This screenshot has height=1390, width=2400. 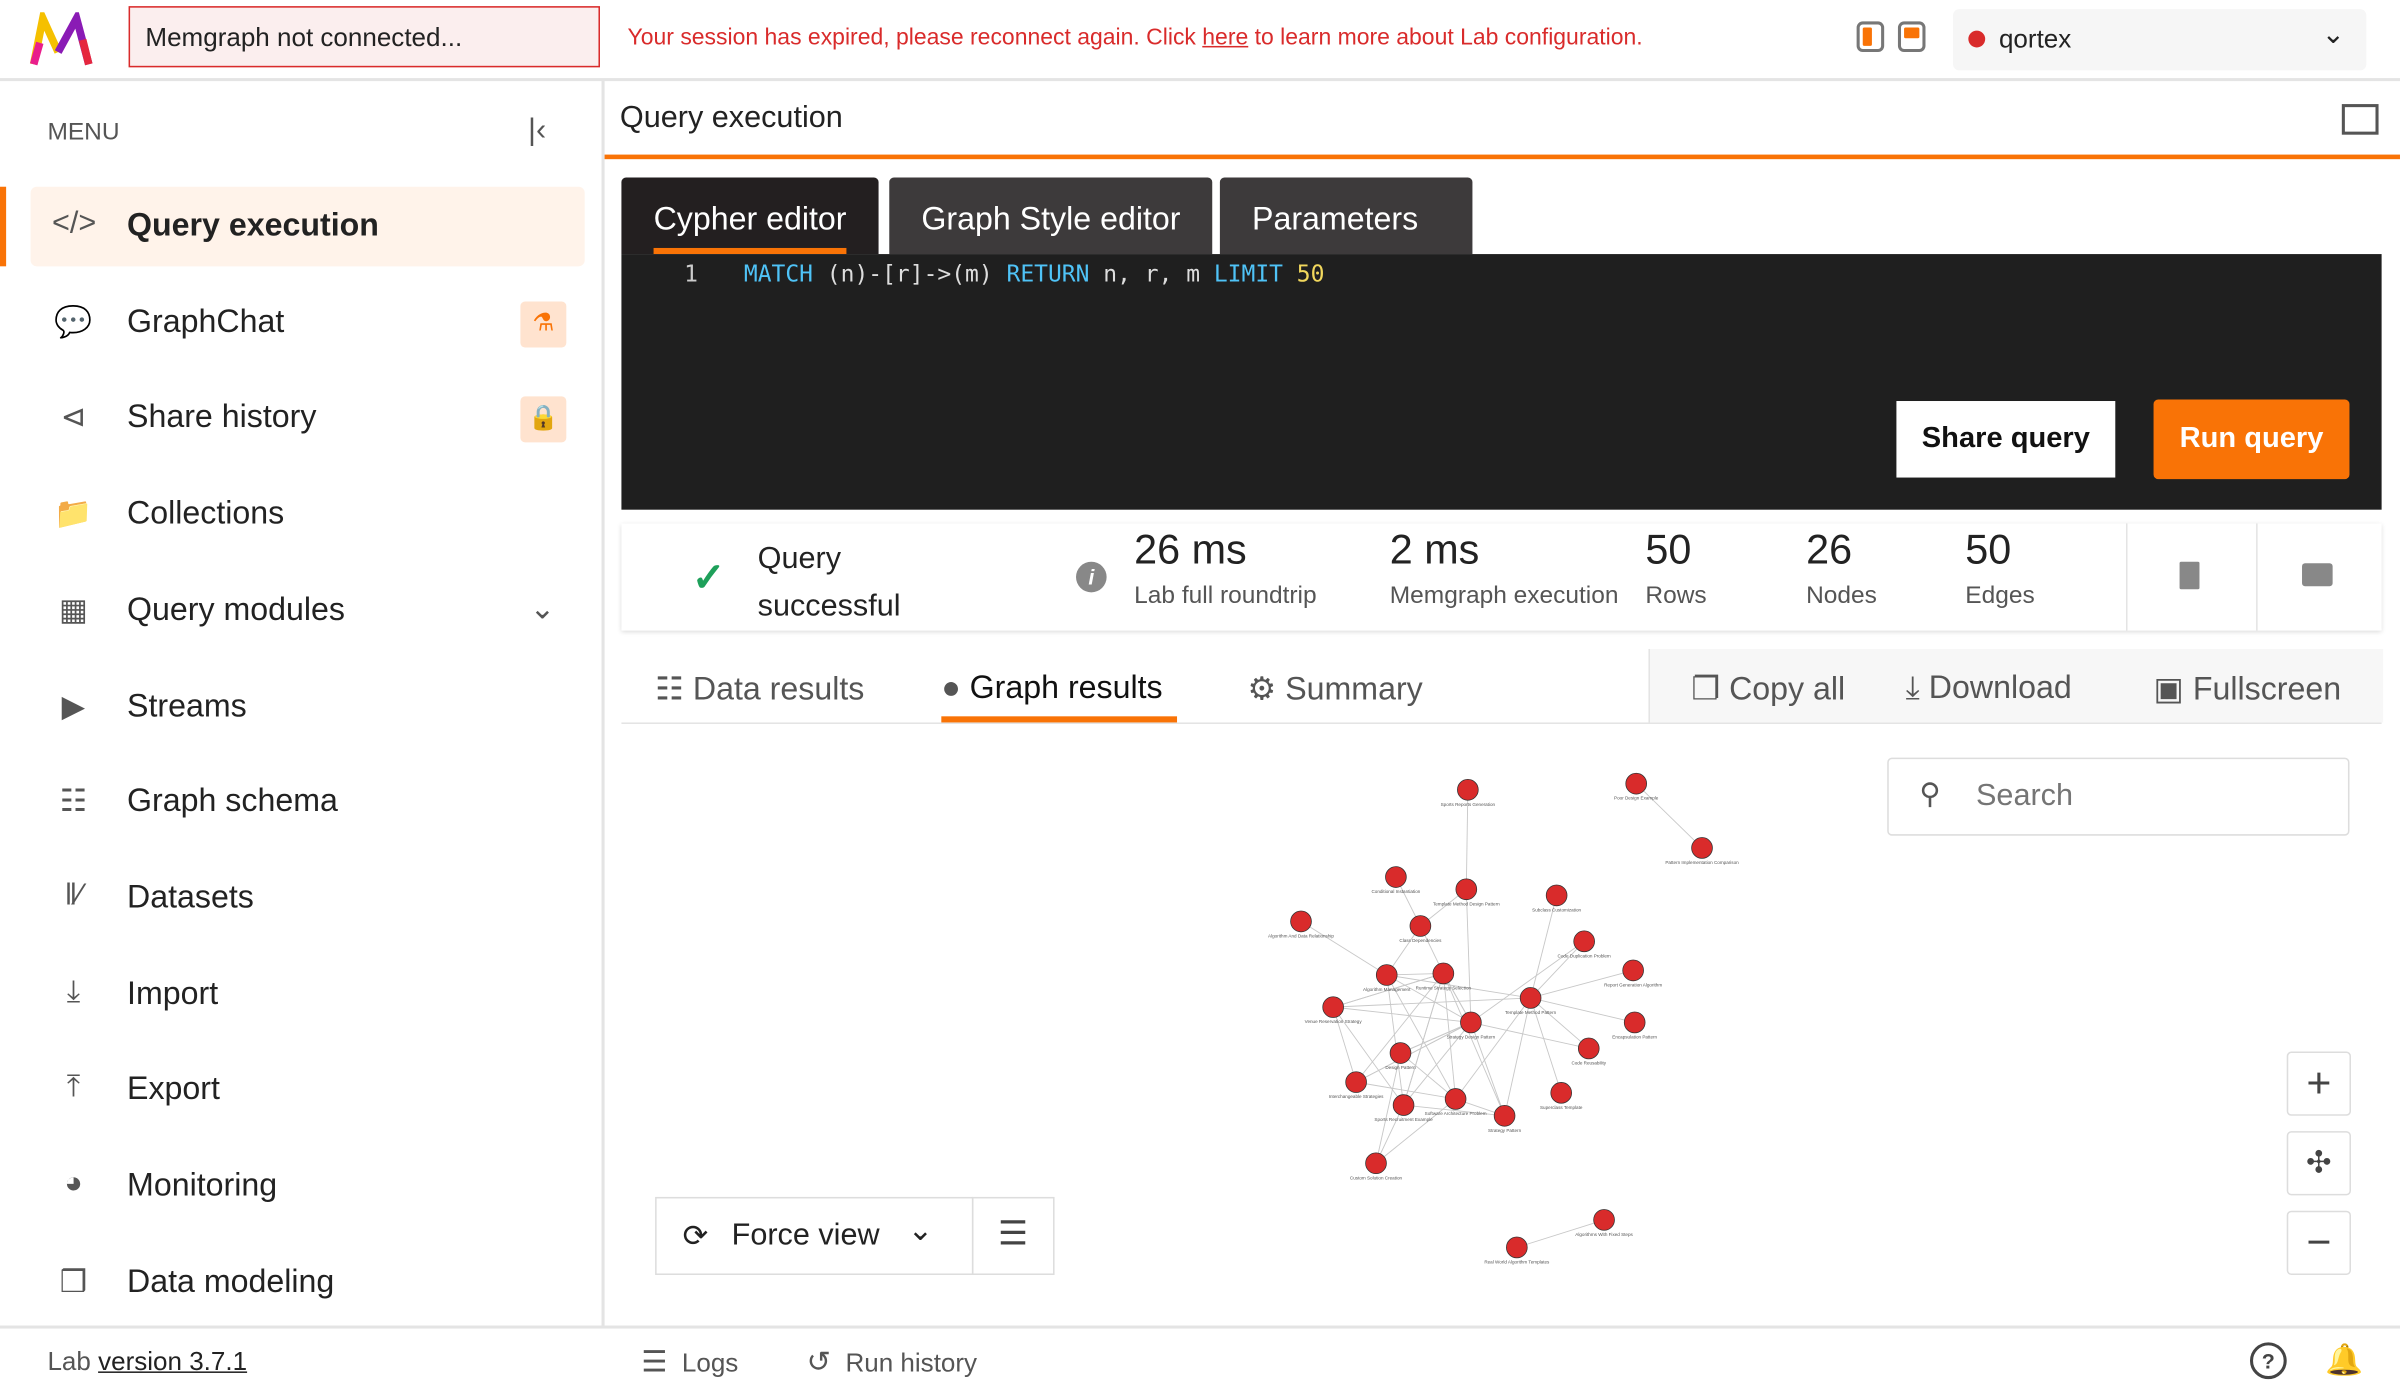 I want to click on collapse-sidebar-icon: |‹, so click(x=537, y=130).